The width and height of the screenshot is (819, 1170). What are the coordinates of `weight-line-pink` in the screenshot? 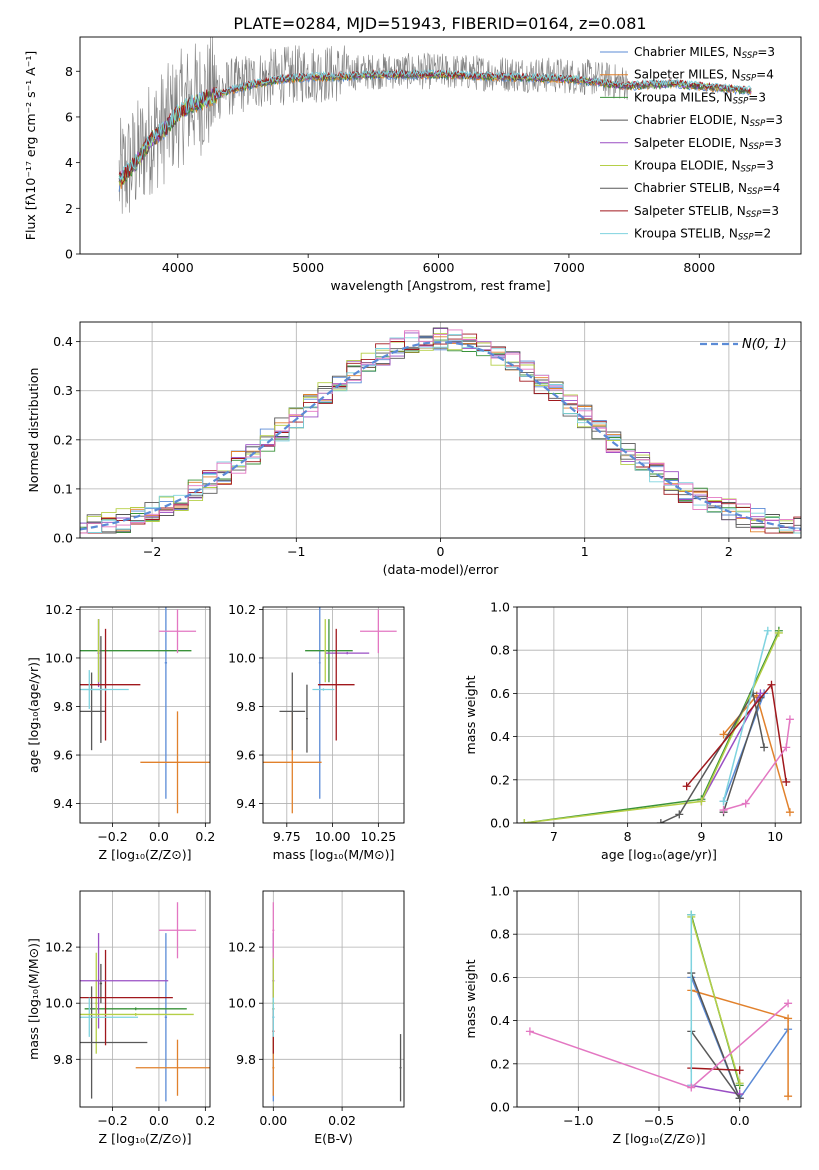 It's located at (757, 765).